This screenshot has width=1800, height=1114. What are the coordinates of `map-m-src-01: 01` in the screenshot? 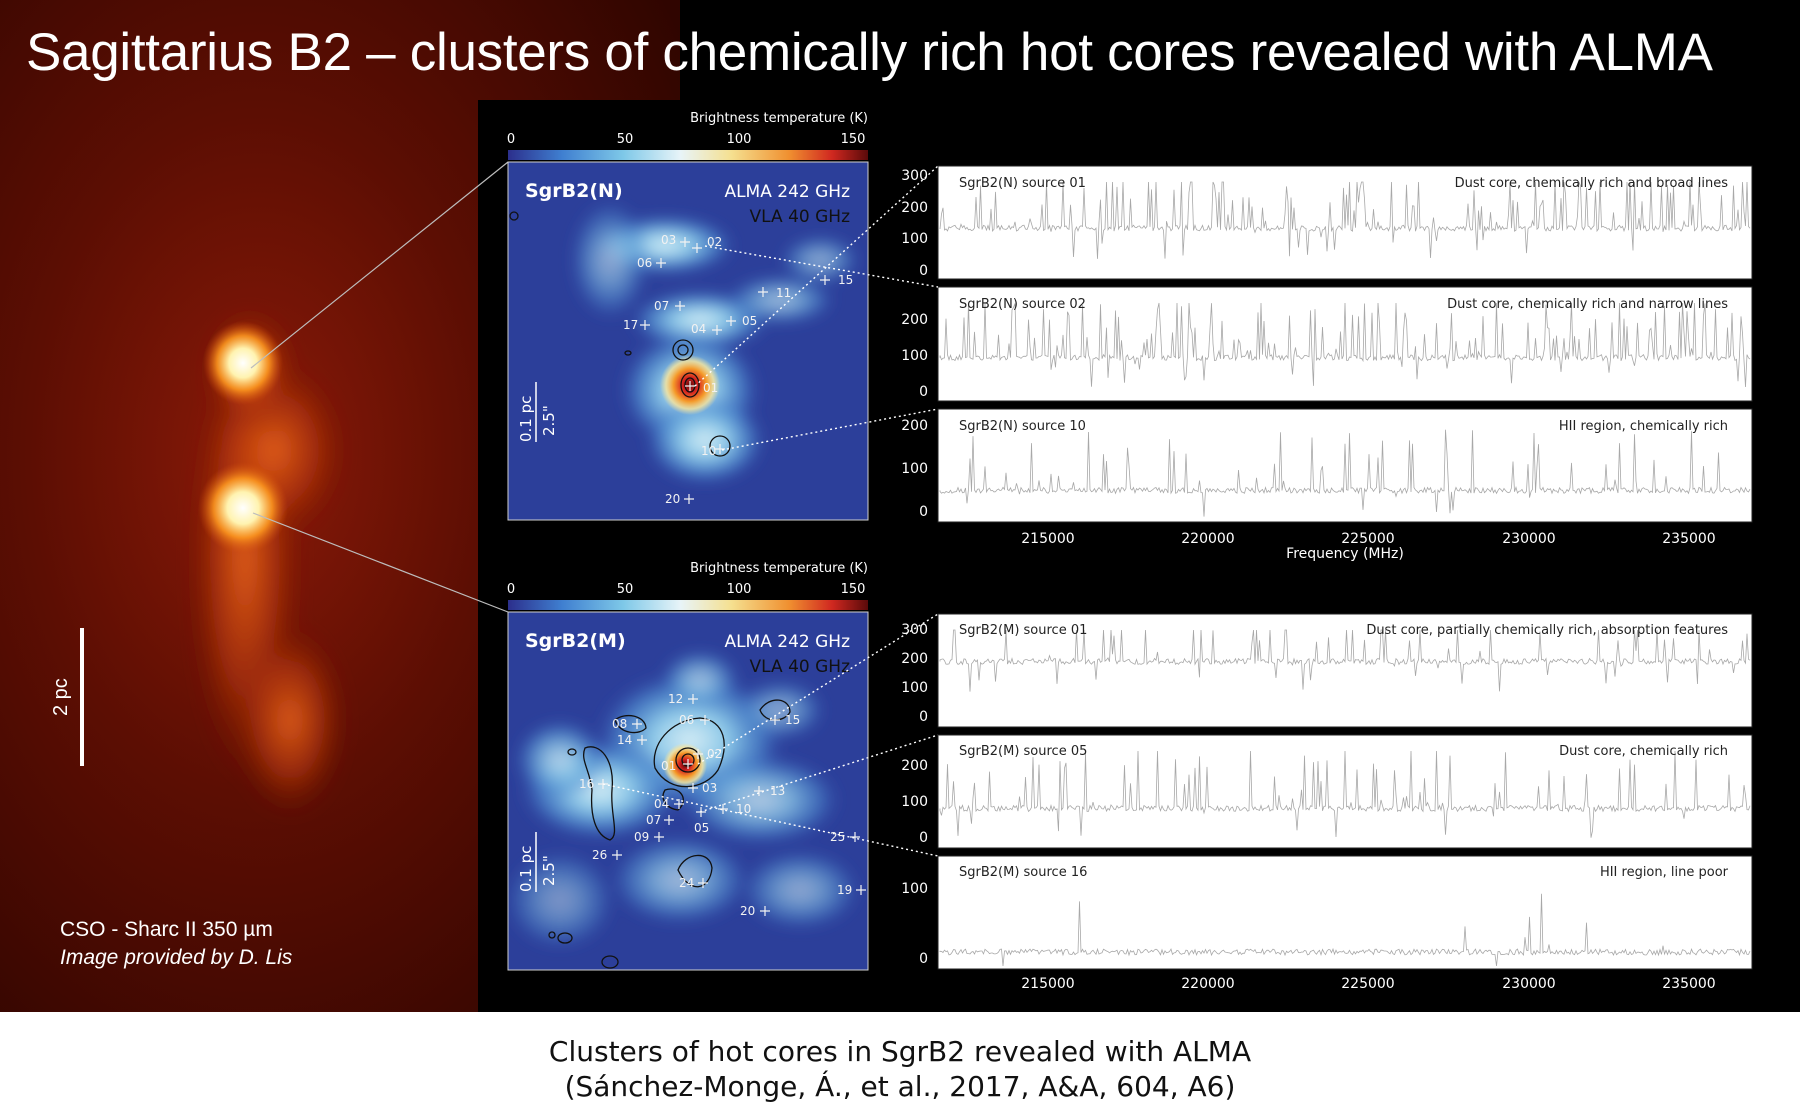 It's located at (668, 766).